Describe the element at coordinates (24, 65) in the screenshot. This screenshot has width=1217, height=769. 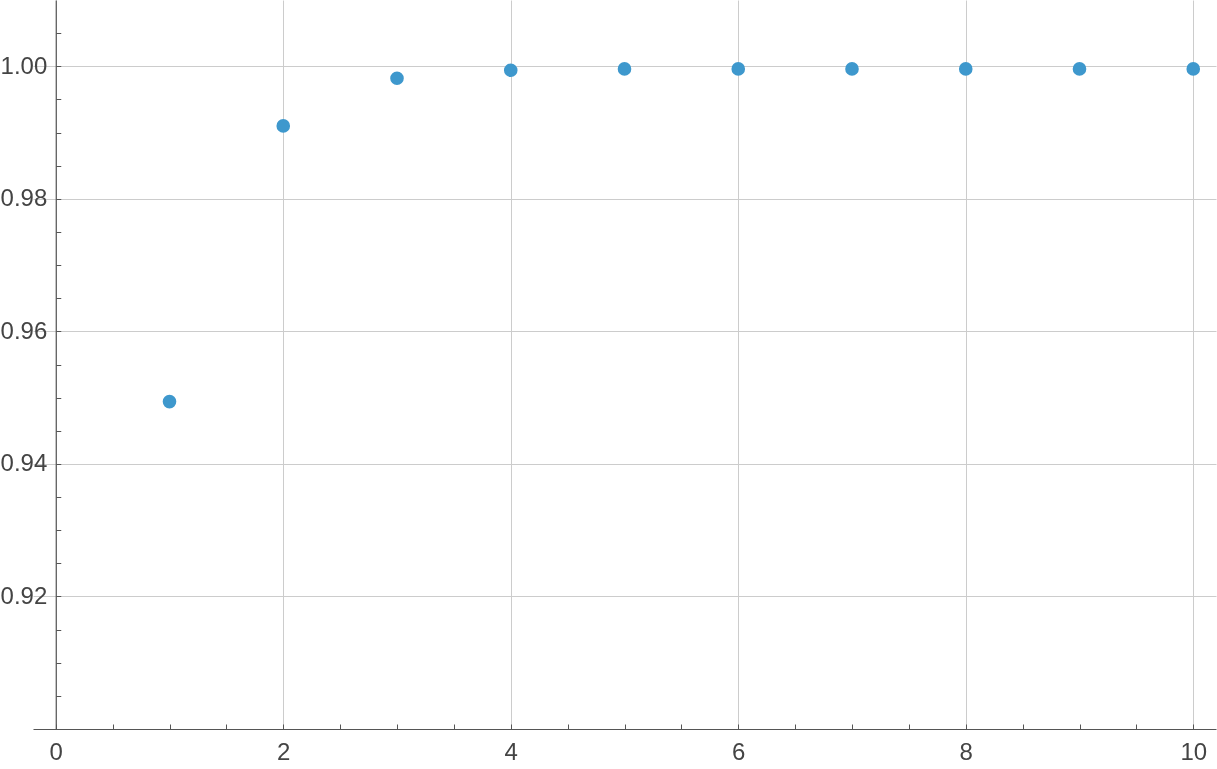
I see `y-tick-label: 1.00` at that location.